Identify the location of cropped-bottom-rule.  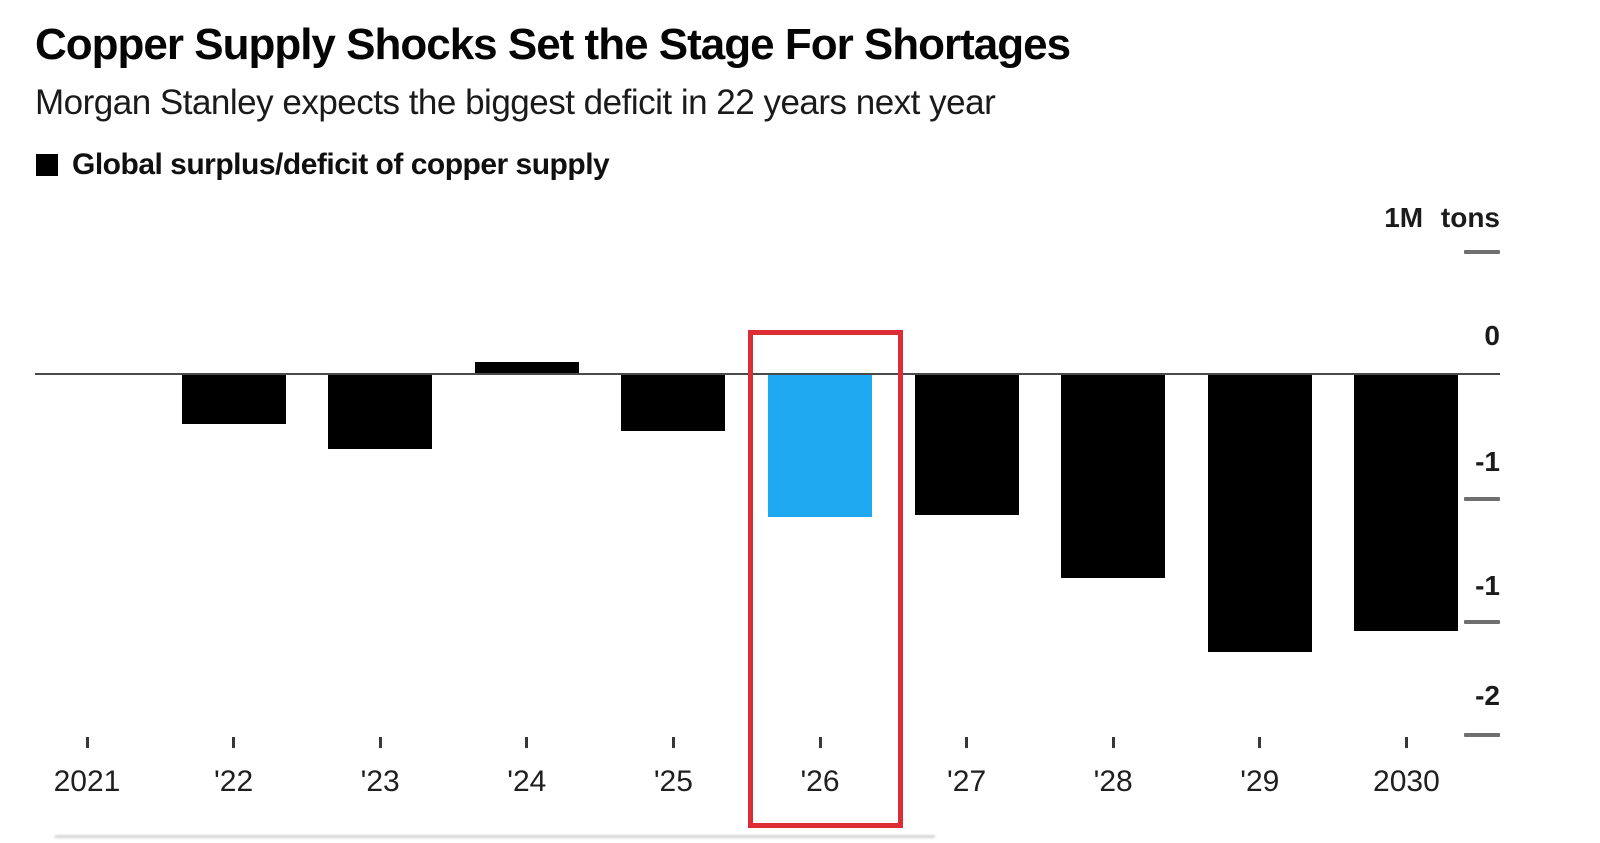
(495, 836).